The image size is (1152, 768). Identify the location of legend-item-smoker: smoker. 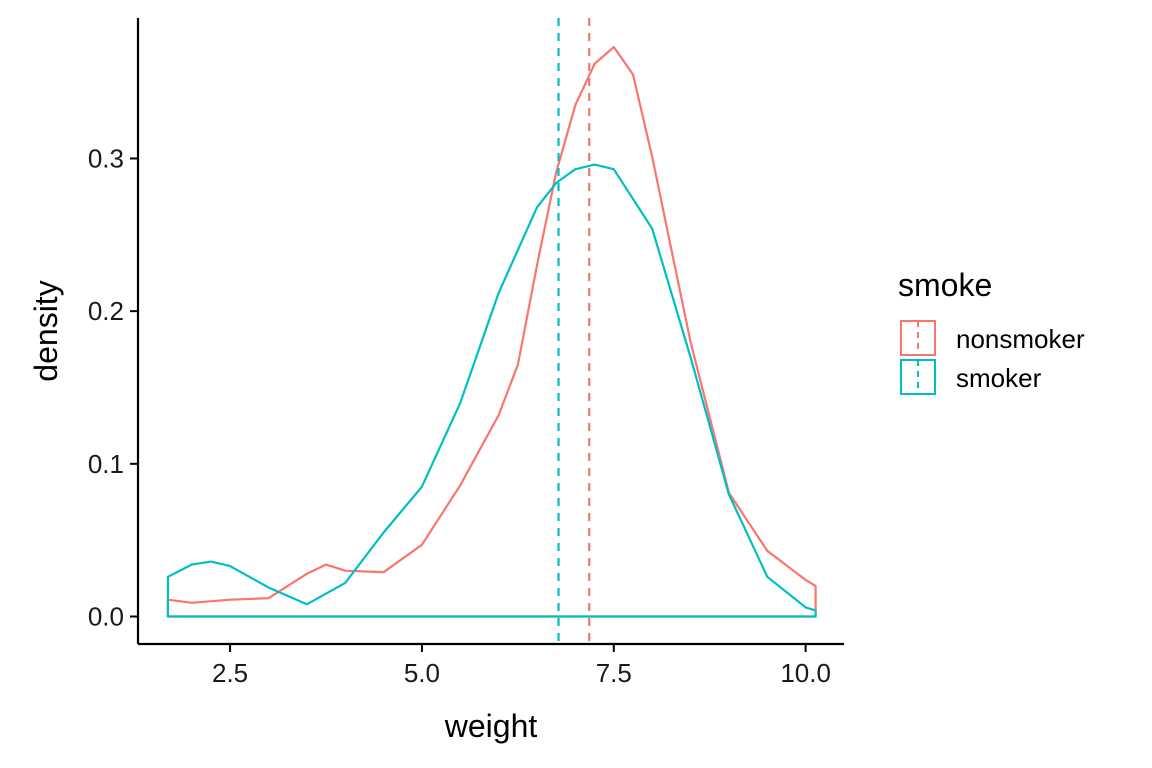
(971, 377).